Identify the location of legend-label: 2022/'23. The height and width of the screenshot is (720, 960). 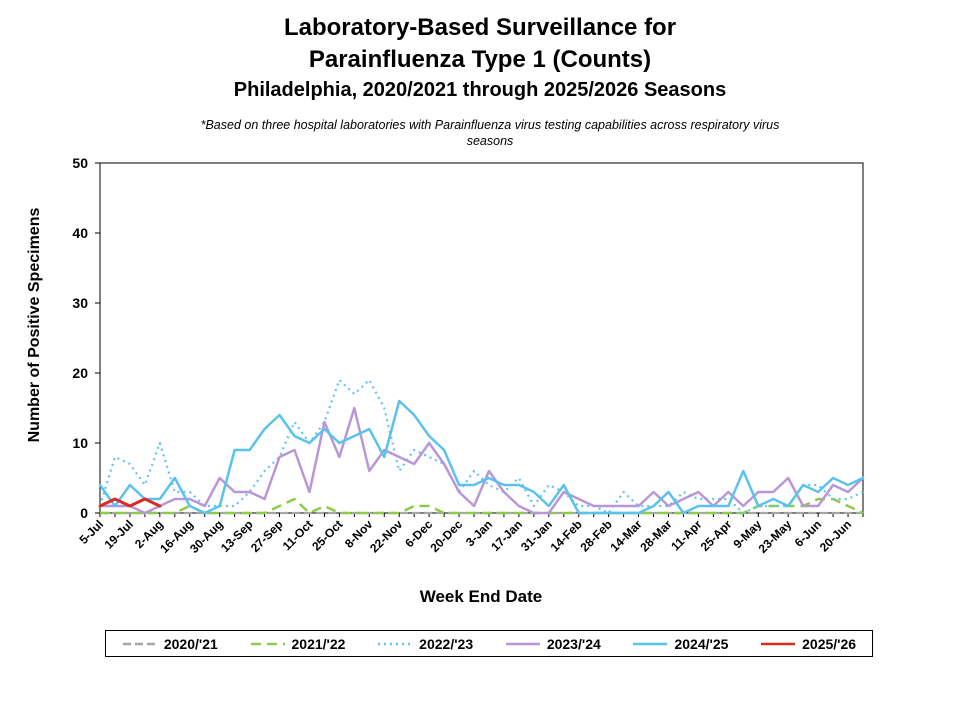
(446, 643).